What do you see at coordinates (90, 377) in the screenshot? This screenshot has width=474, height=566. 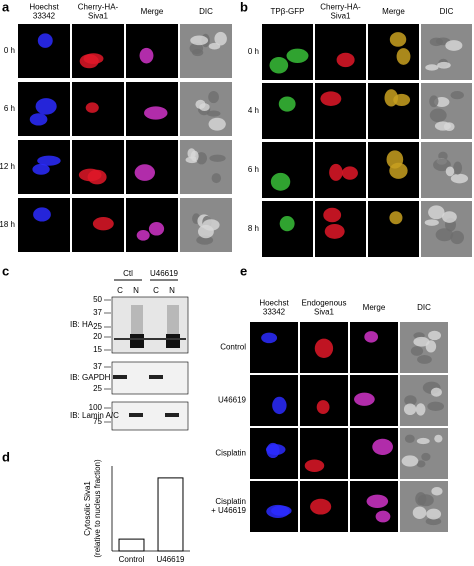 I see `blot-label: IB: GAPDH` at bounding box center [90, 377].